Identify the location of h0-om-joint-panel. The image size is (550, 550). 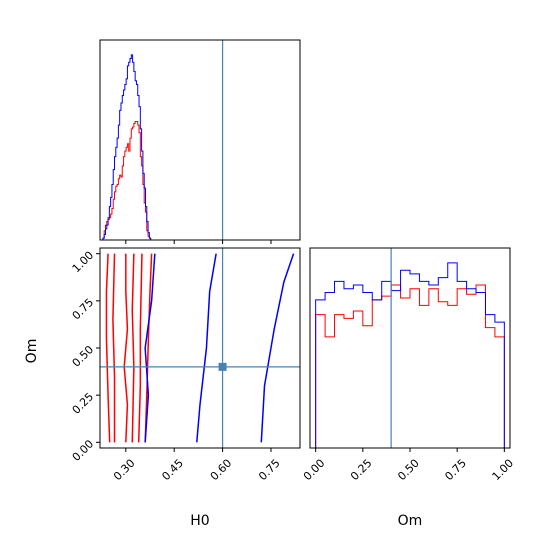
(198, 349).